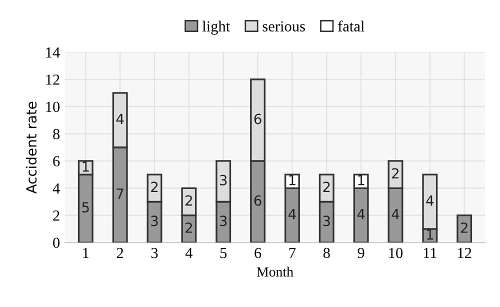  What do you see at coordinates (53, 79) in the screenshot?
I see `y-tick-label: 12` at bounding box center [53, 79].